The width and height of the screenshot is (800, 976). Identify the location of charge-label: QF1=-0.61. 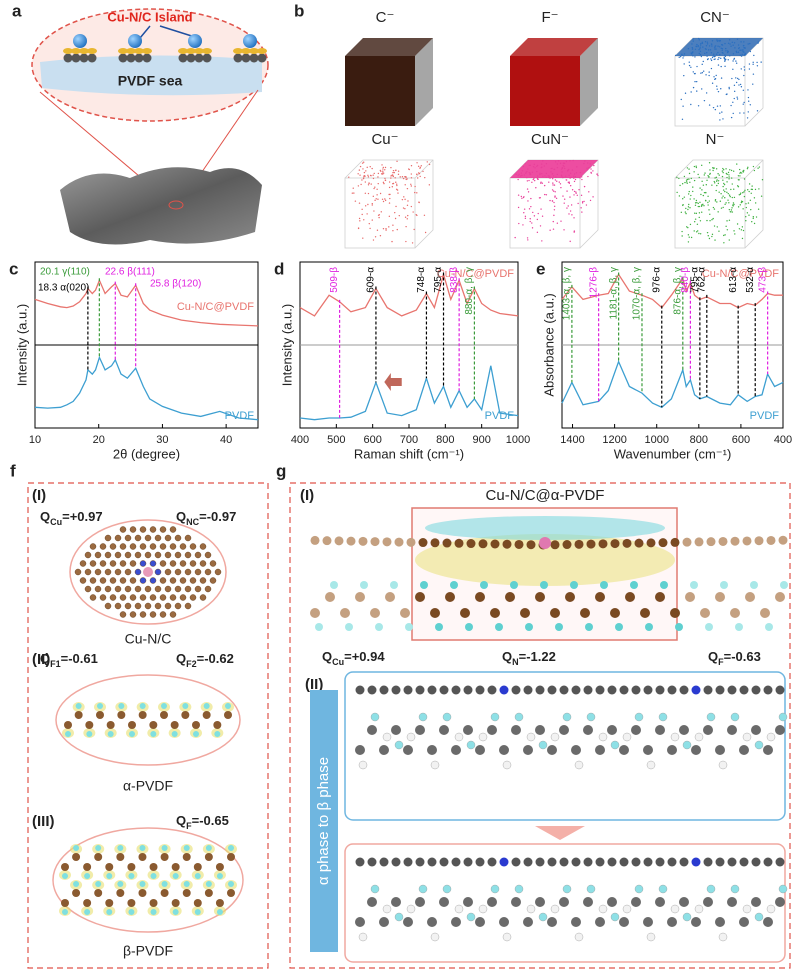
(69, 660).